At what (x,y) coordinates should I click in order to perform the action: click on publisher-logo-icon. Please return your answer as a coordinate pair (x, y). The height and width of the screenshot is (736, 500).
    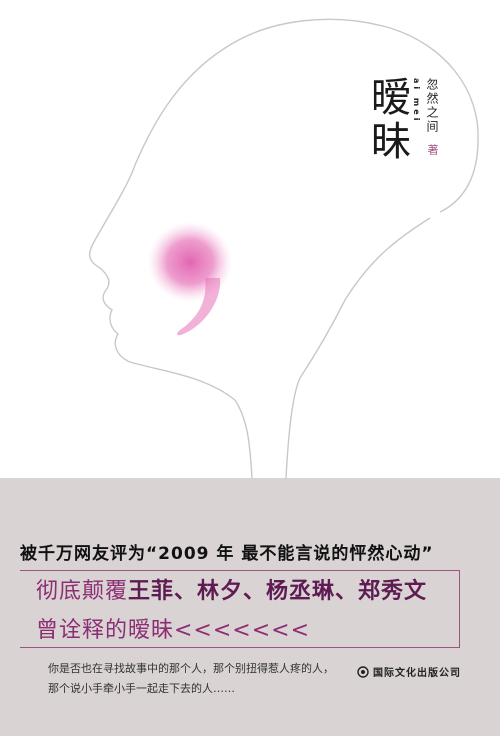
    Looking at the image, I should click on (363, 672).